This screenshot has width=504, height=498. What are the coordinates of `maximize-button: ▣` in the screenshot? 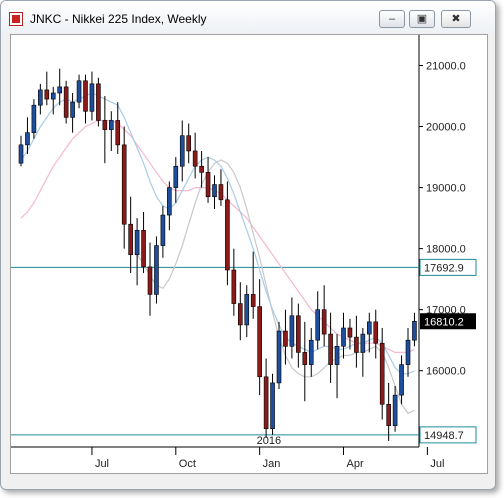 It's located at (422, 19).